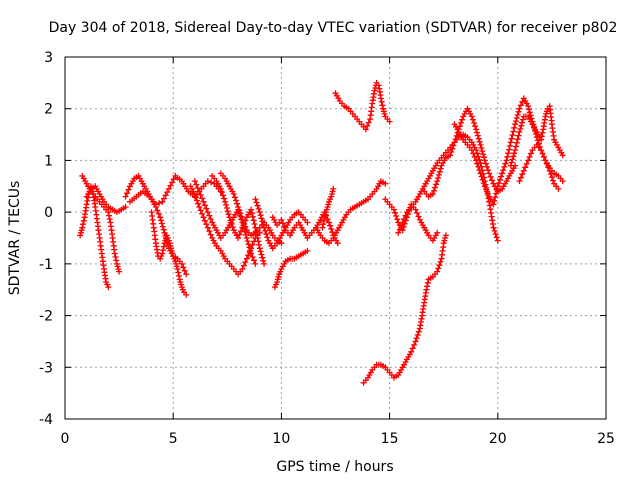 The image size is (640, 480). What do you see at coordinates (606, 439) in the screenshot?
I see `x-tick-label: 25` at bounding box center [606, 439].